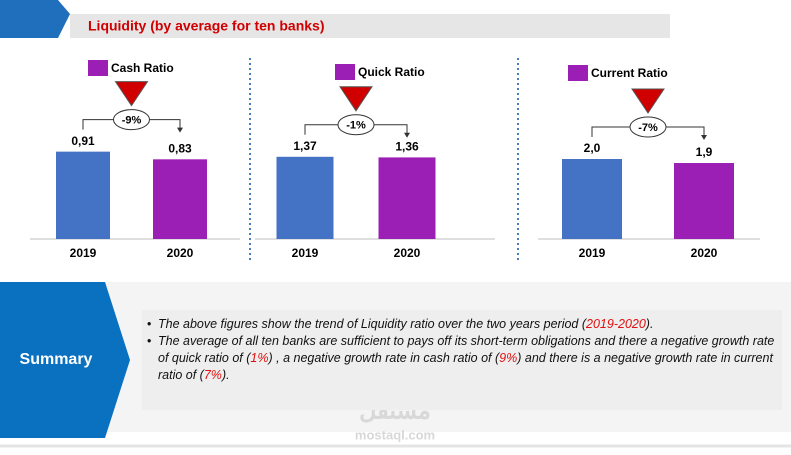 The image size is (791, 455). Describe the element at coordinates (395, 434) in the screenshot. I see `watermark: mostaql.com` at that location.